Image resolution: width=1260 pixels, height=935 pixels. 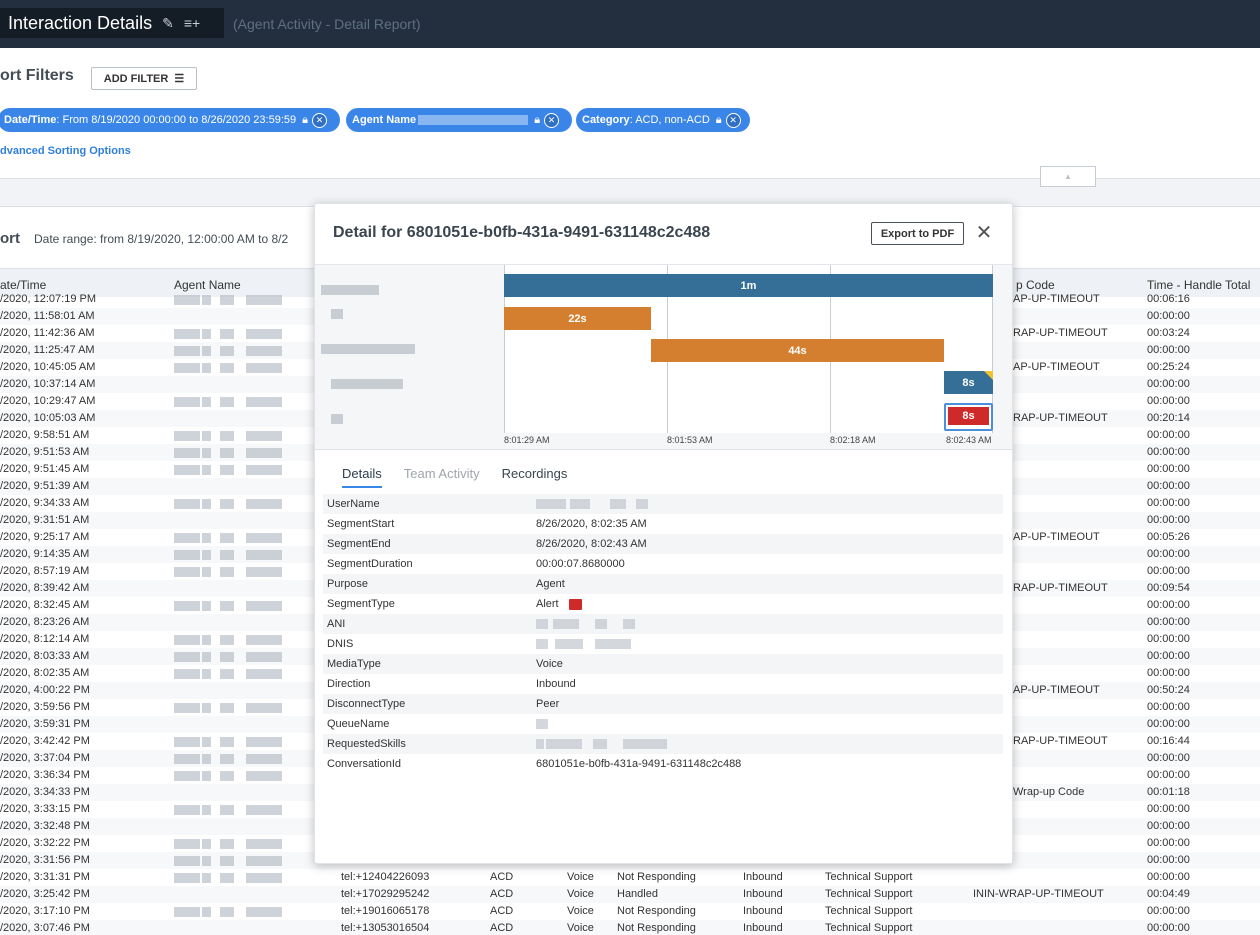 What do you see at coordinates (1060, 418) in the screenshot?
I see `cell-wrapup-code: RAP-UP-TIMEOUT` at bounding box center [1060, 418].